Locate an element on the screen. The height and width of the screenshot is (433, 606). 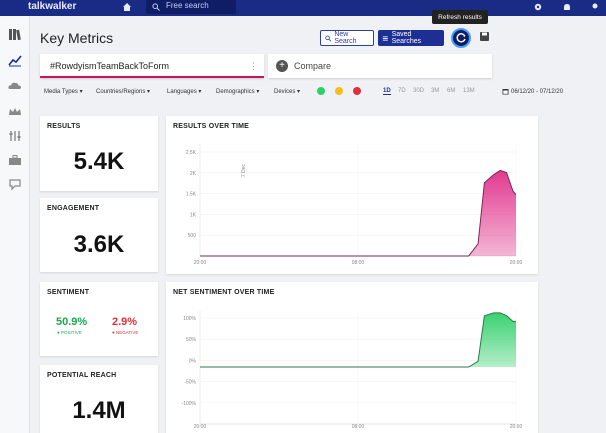
top-bar: talkwalker Free search is located at coordinates (303, 8).